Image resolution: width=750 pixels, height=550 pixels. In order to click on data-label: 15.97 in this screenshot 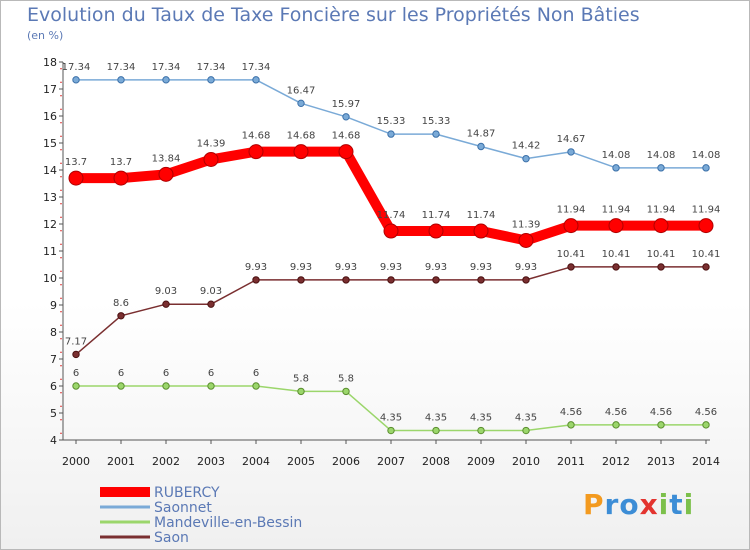, I will do `click(346, 104)`.